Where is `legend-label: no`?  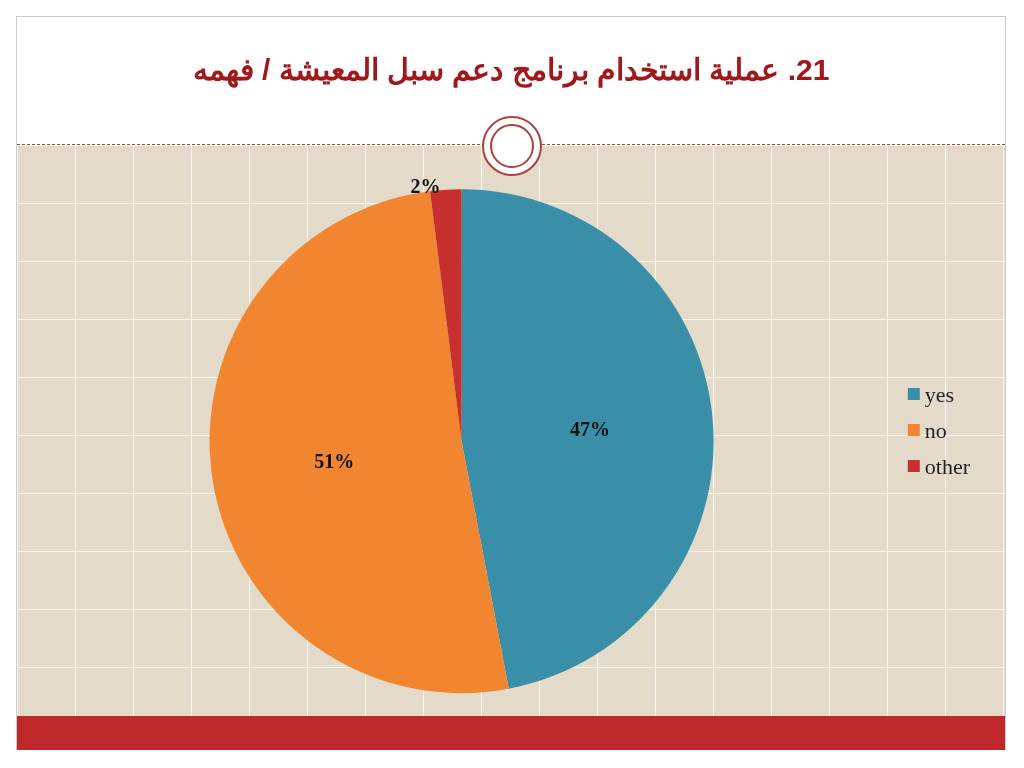
legend-label: no is located at coordinates (935, 430).